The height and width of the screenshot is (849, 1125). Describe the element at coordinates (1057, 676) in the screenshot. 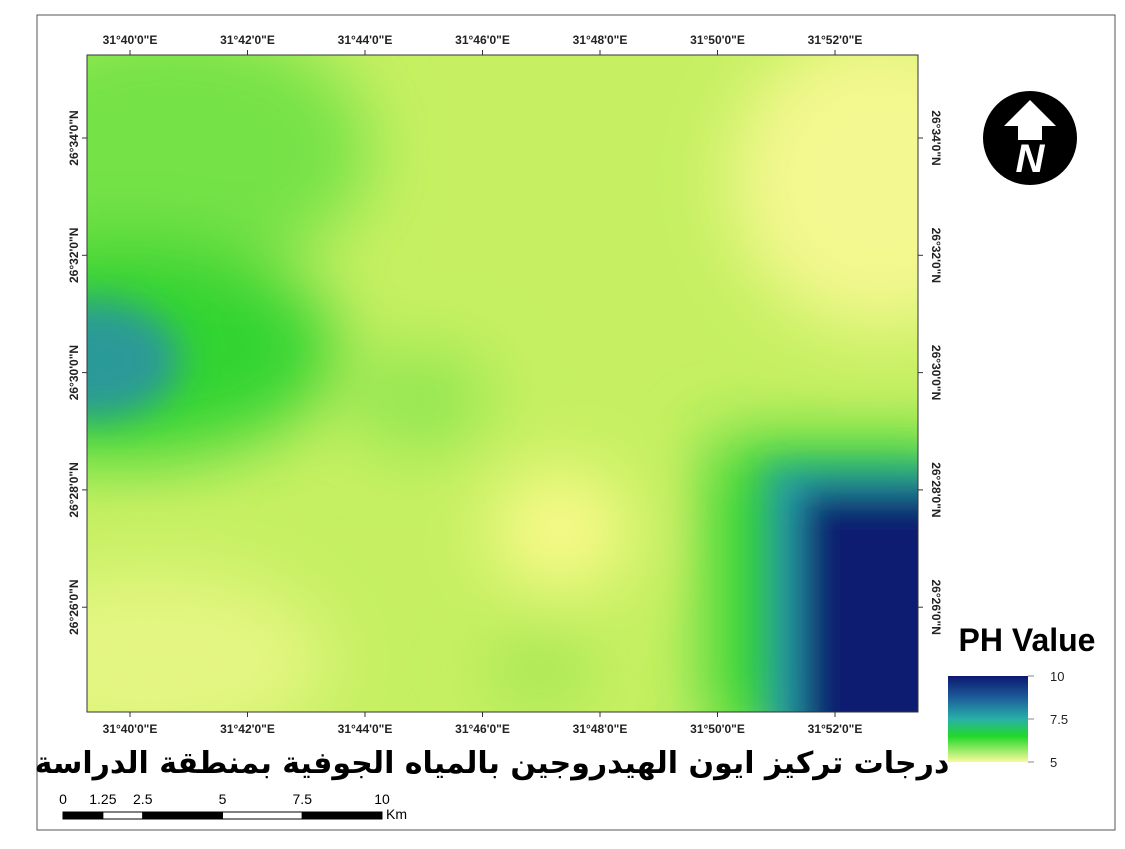

I see `legend-tick-label: 10` at that location.